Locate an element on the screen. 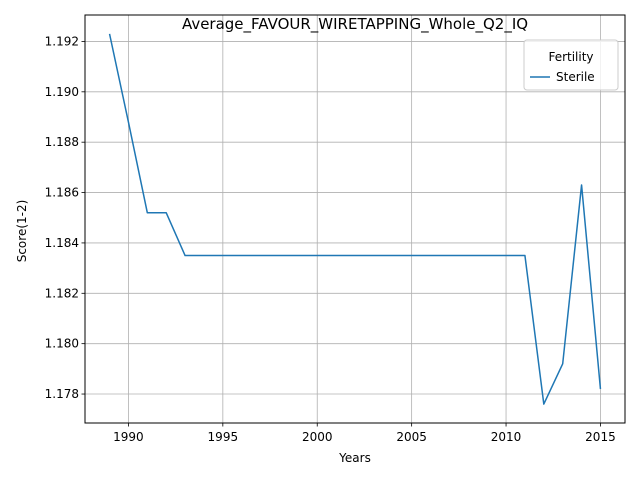 The height and width of the screenshot is (480, 640). y-tick-label: 1.182 is located at coordinates (62, 293).